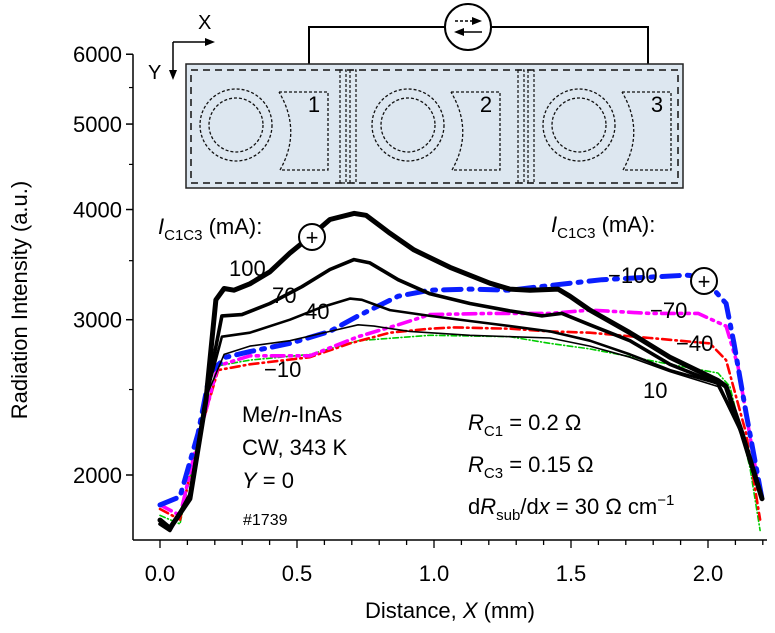 This screenshot has height=633, width=775. I want to click on mode-label: CW, 343 K, so click(294, 447).